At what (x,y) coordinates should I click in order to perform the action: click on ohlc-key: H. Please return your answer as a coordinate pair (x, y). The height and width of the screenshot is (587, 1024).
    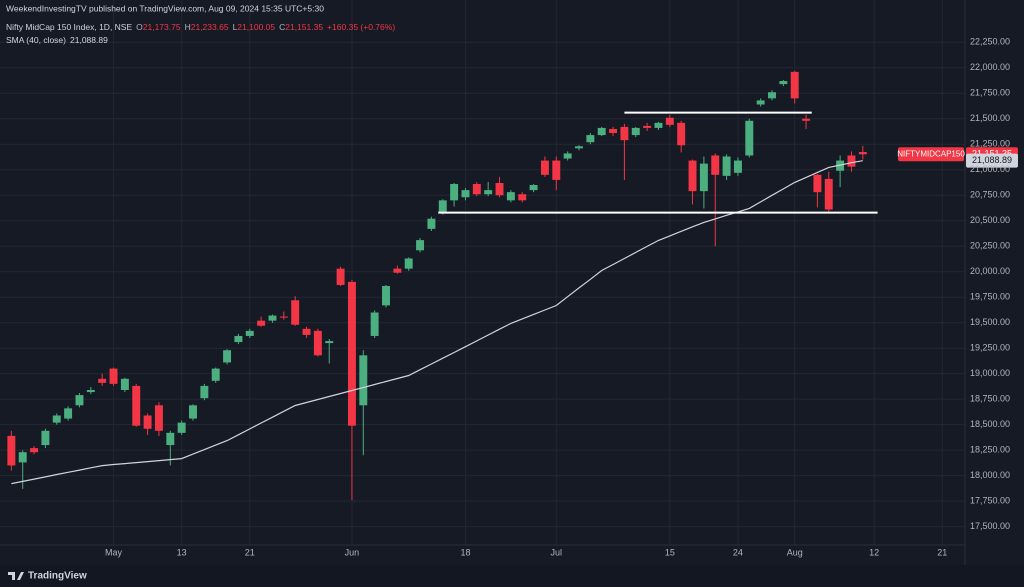
    Looking at the image, I should click on (188, 27).